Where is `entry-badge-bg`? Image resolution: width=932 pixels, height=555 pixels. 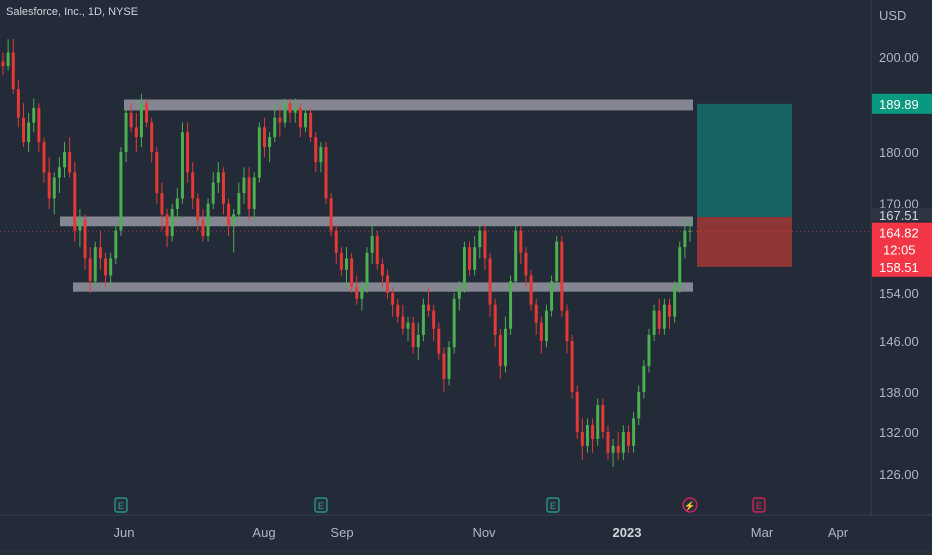
entry-badge-bg is located at coordinates (902, 214).